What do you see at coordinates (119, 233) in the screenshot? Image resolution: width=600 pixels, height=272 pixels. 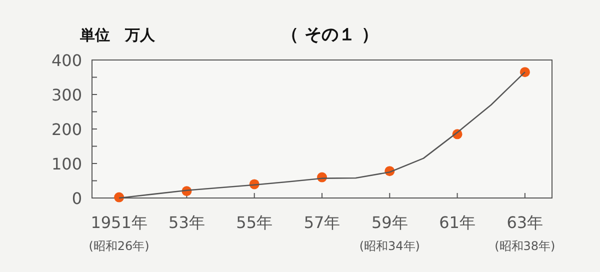 I see `x-tick-label: 1951年 (昭和26年)` at bounding box center [119, 233].